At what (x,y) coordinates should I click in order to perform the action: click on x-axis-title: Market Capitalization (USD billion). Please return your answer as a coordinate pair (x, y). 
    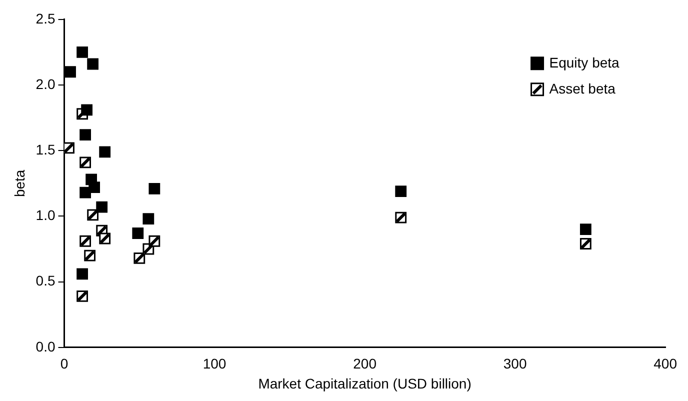
    Looking at the image, I should click on (365, 383).